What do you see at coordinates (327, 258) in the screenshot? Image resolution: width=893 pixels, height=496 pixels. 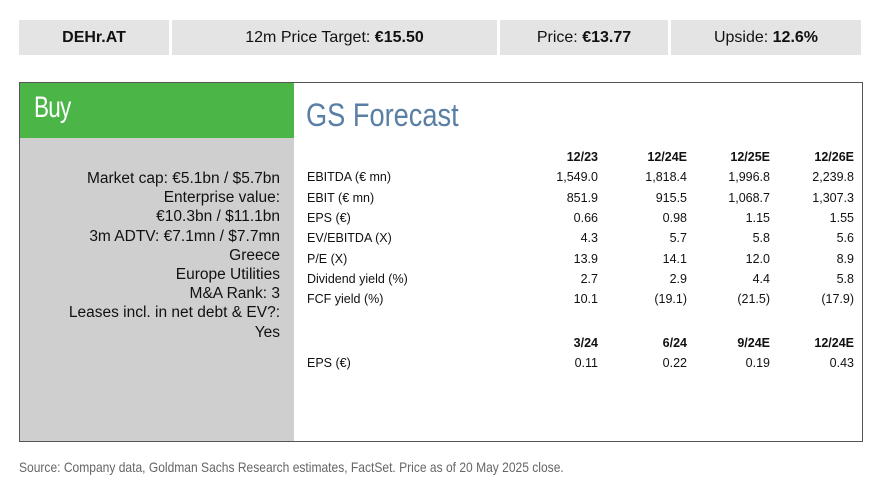 I see `row-label: P/E (X)` at bounding box center [327, 258].